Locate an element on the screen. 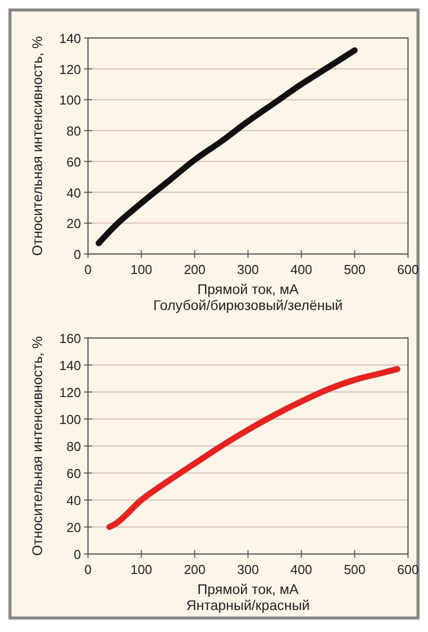 The width and height of the screenshot is (428, 632). text: Янтарный/красный is located at coordinates (248, 605).